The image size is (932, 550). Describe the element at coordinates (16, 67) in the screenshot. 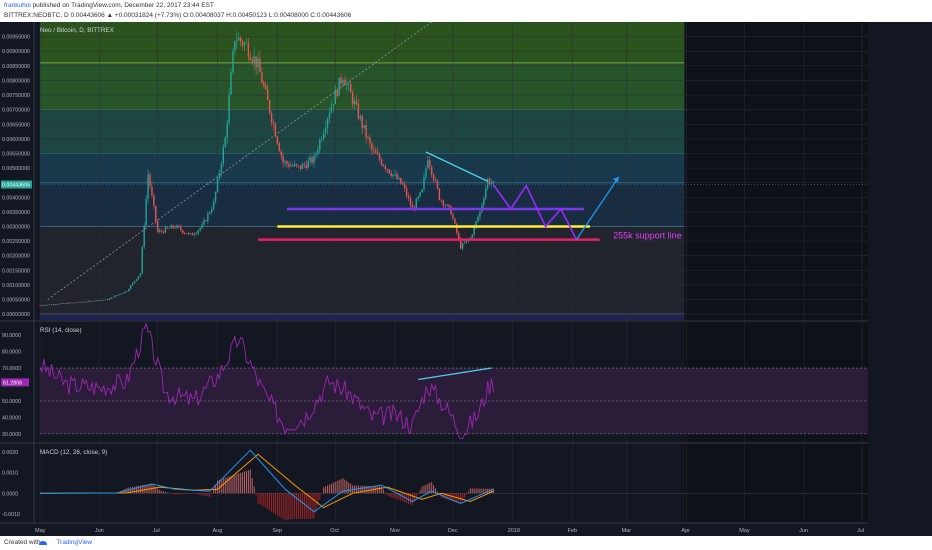

I see `price-tick-label: 0.00850000` at that location.